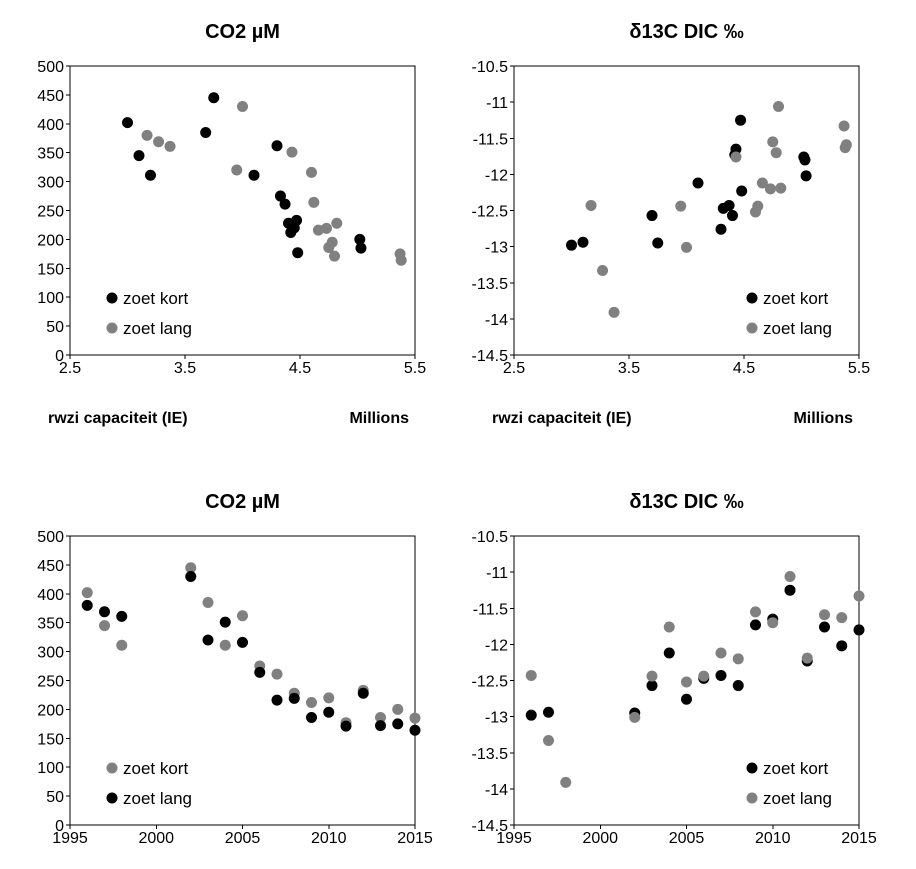 The width and height of the screenshot is (916, 869). What do you see at coordinates (496, 645) in the screenshot?
I see `y-tick-label: -12` at bounding box center [496, 645].